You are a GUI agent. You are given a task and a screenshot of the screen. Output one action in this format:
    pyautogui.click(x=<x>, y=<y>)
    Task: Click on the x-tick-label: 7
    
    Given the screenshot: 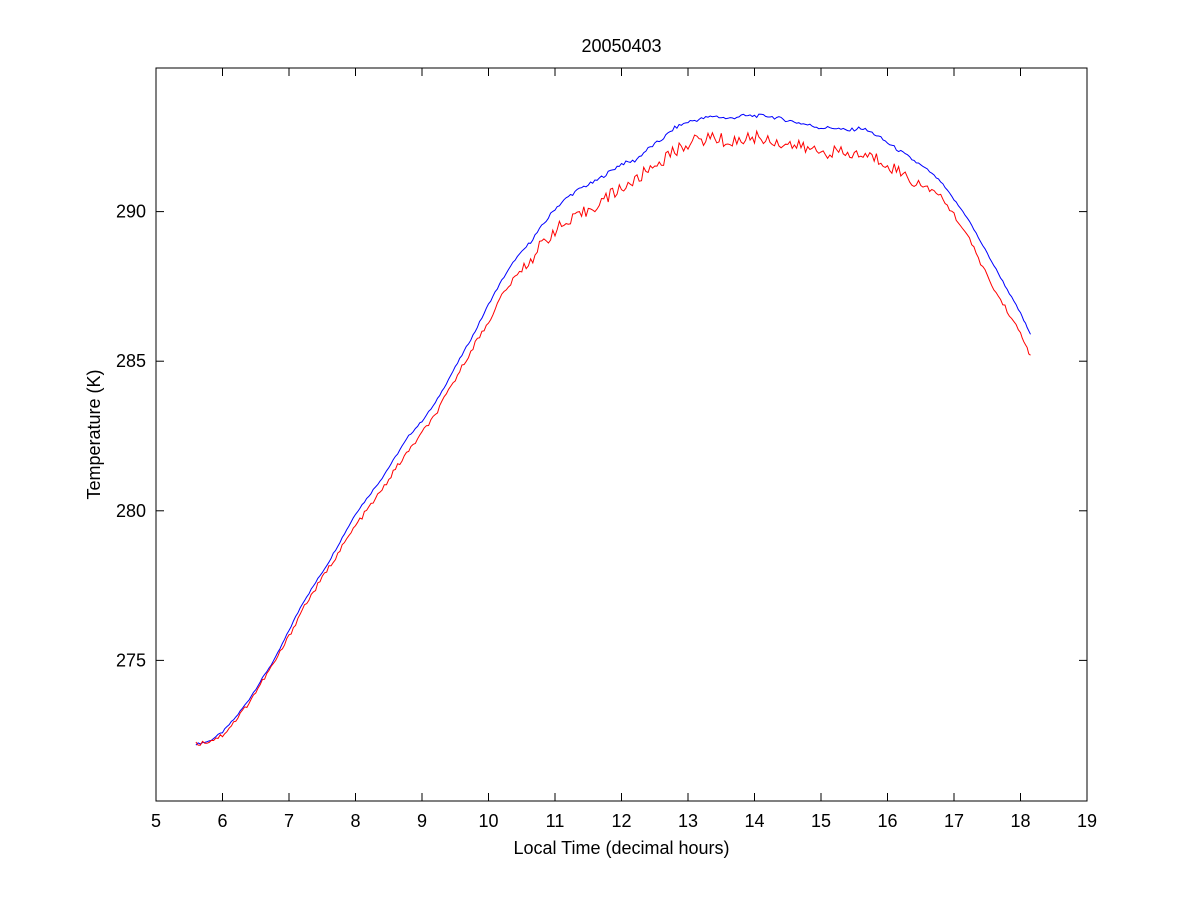 What is the action you would take?
    pyautogui.click(x=289, y=821)
    